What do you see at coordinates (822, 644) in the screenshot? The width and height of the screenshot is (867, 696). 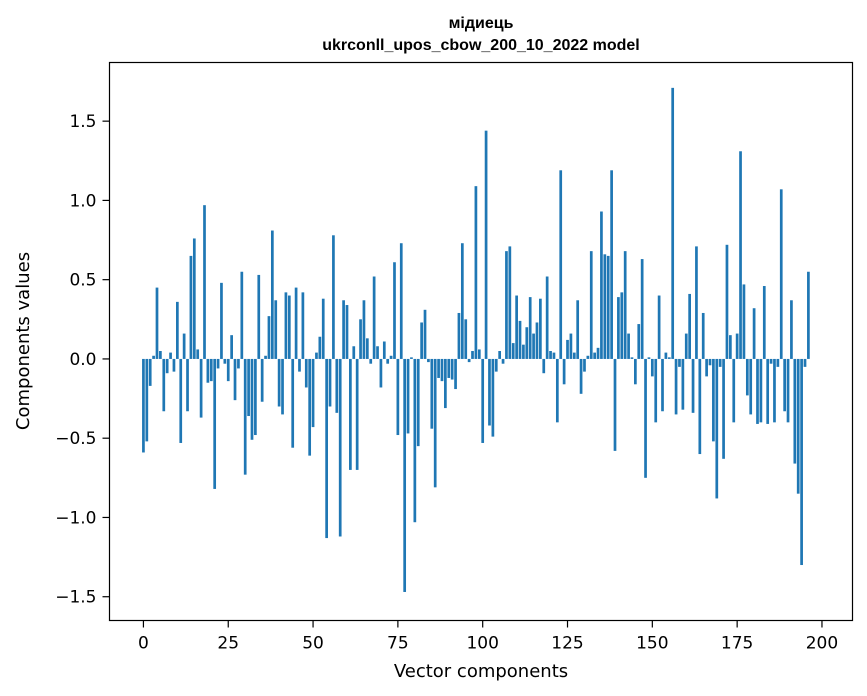 I see `x-tick-label: 200` at bounding box center [822, 644].